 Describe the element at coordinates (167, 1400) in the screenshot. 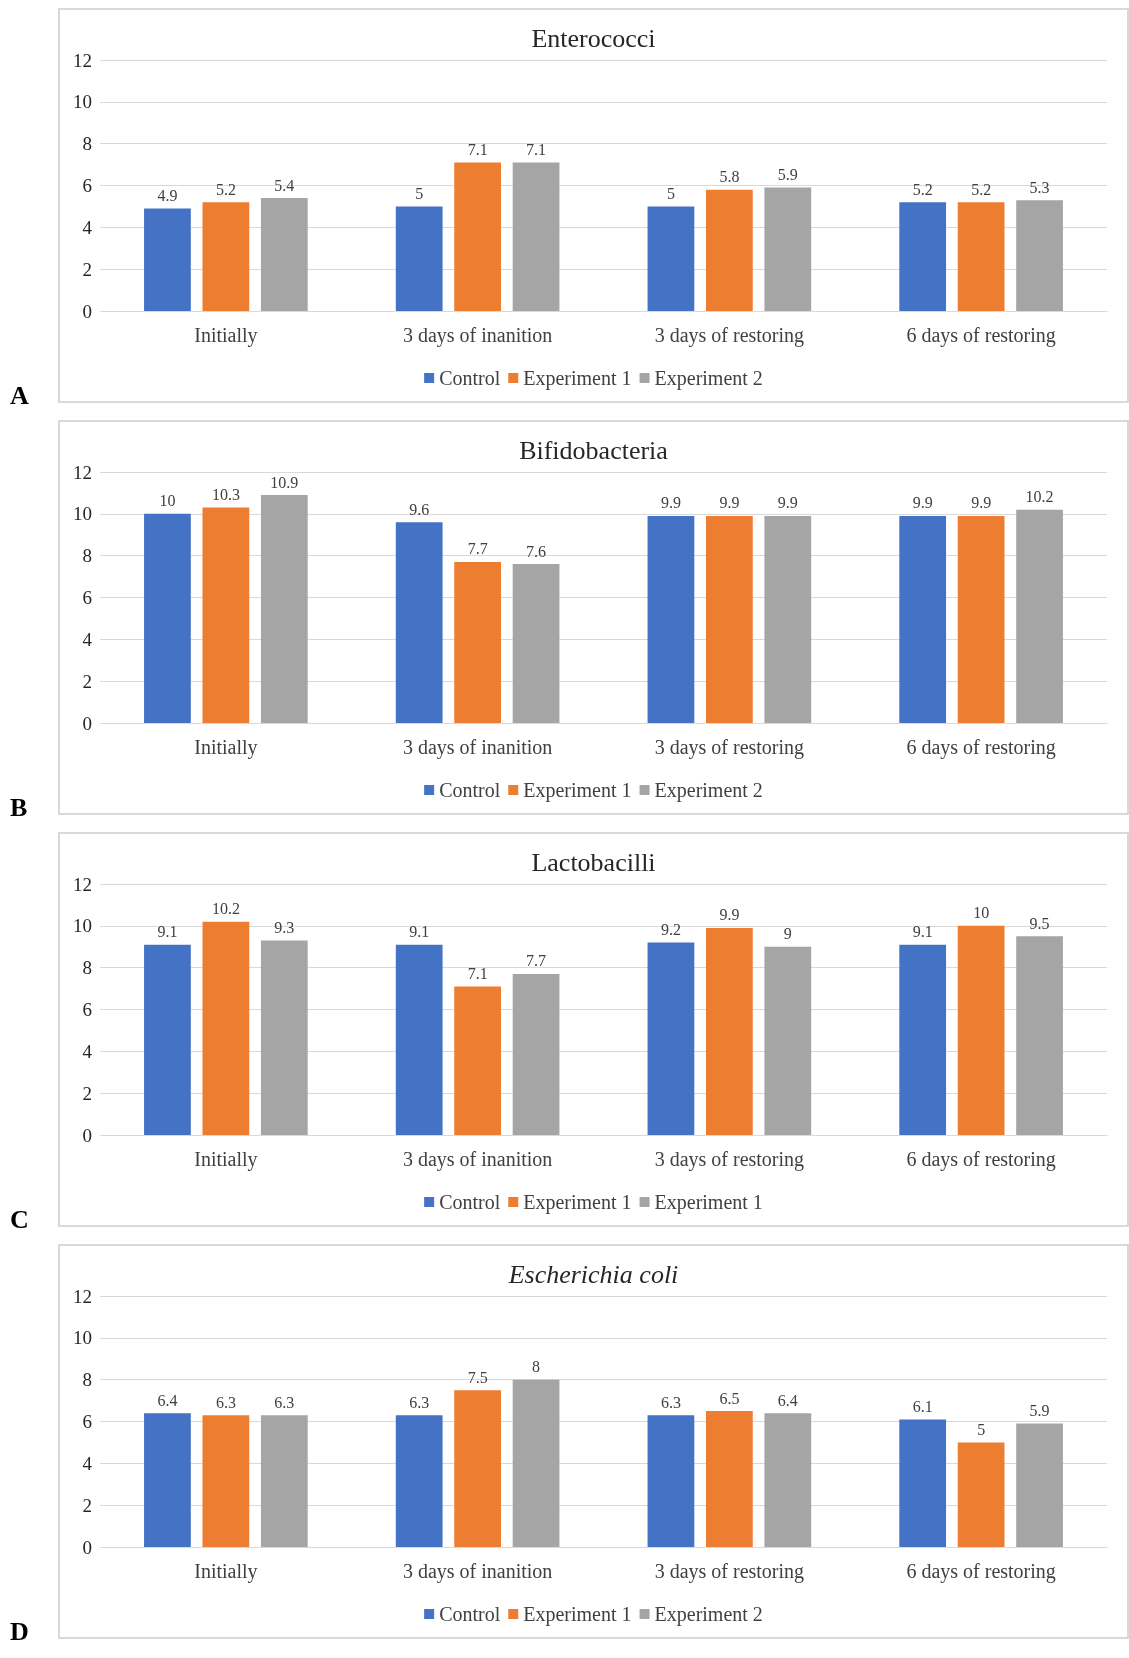

I see `data-label: 6.4` at that location.